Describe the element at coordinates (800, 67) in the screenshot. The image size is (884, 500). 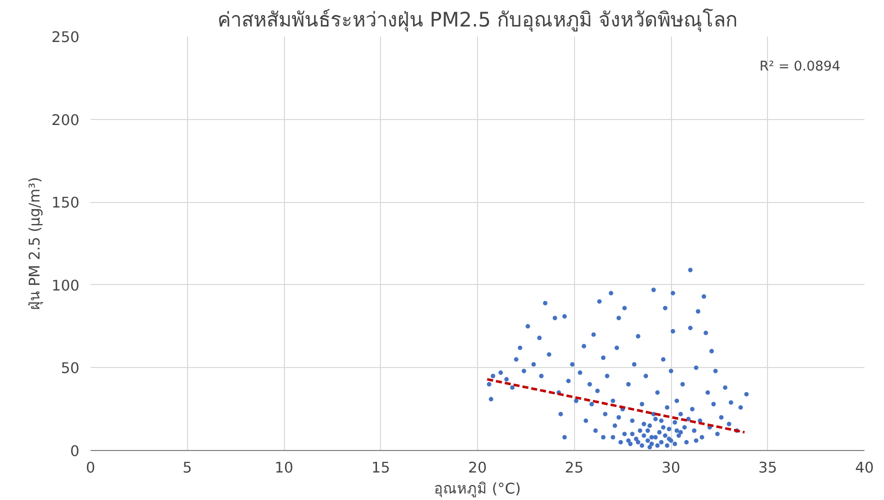
I see `annotation: R² = 0.0894` at that location.